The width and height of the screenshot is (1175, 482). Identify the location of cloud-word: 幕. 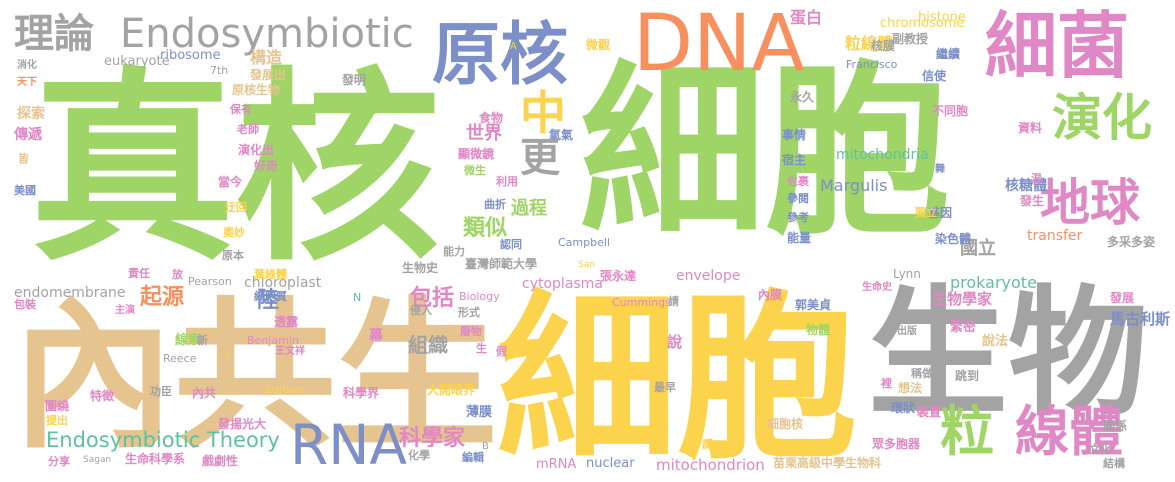
(376, 336).